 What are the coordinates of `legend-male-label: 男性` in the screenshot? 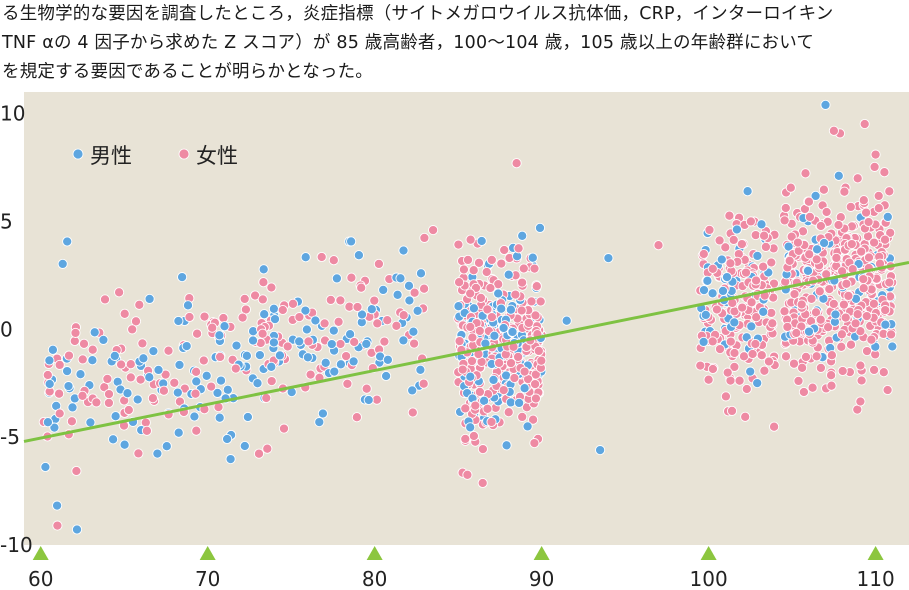 It's located at (111, 156).